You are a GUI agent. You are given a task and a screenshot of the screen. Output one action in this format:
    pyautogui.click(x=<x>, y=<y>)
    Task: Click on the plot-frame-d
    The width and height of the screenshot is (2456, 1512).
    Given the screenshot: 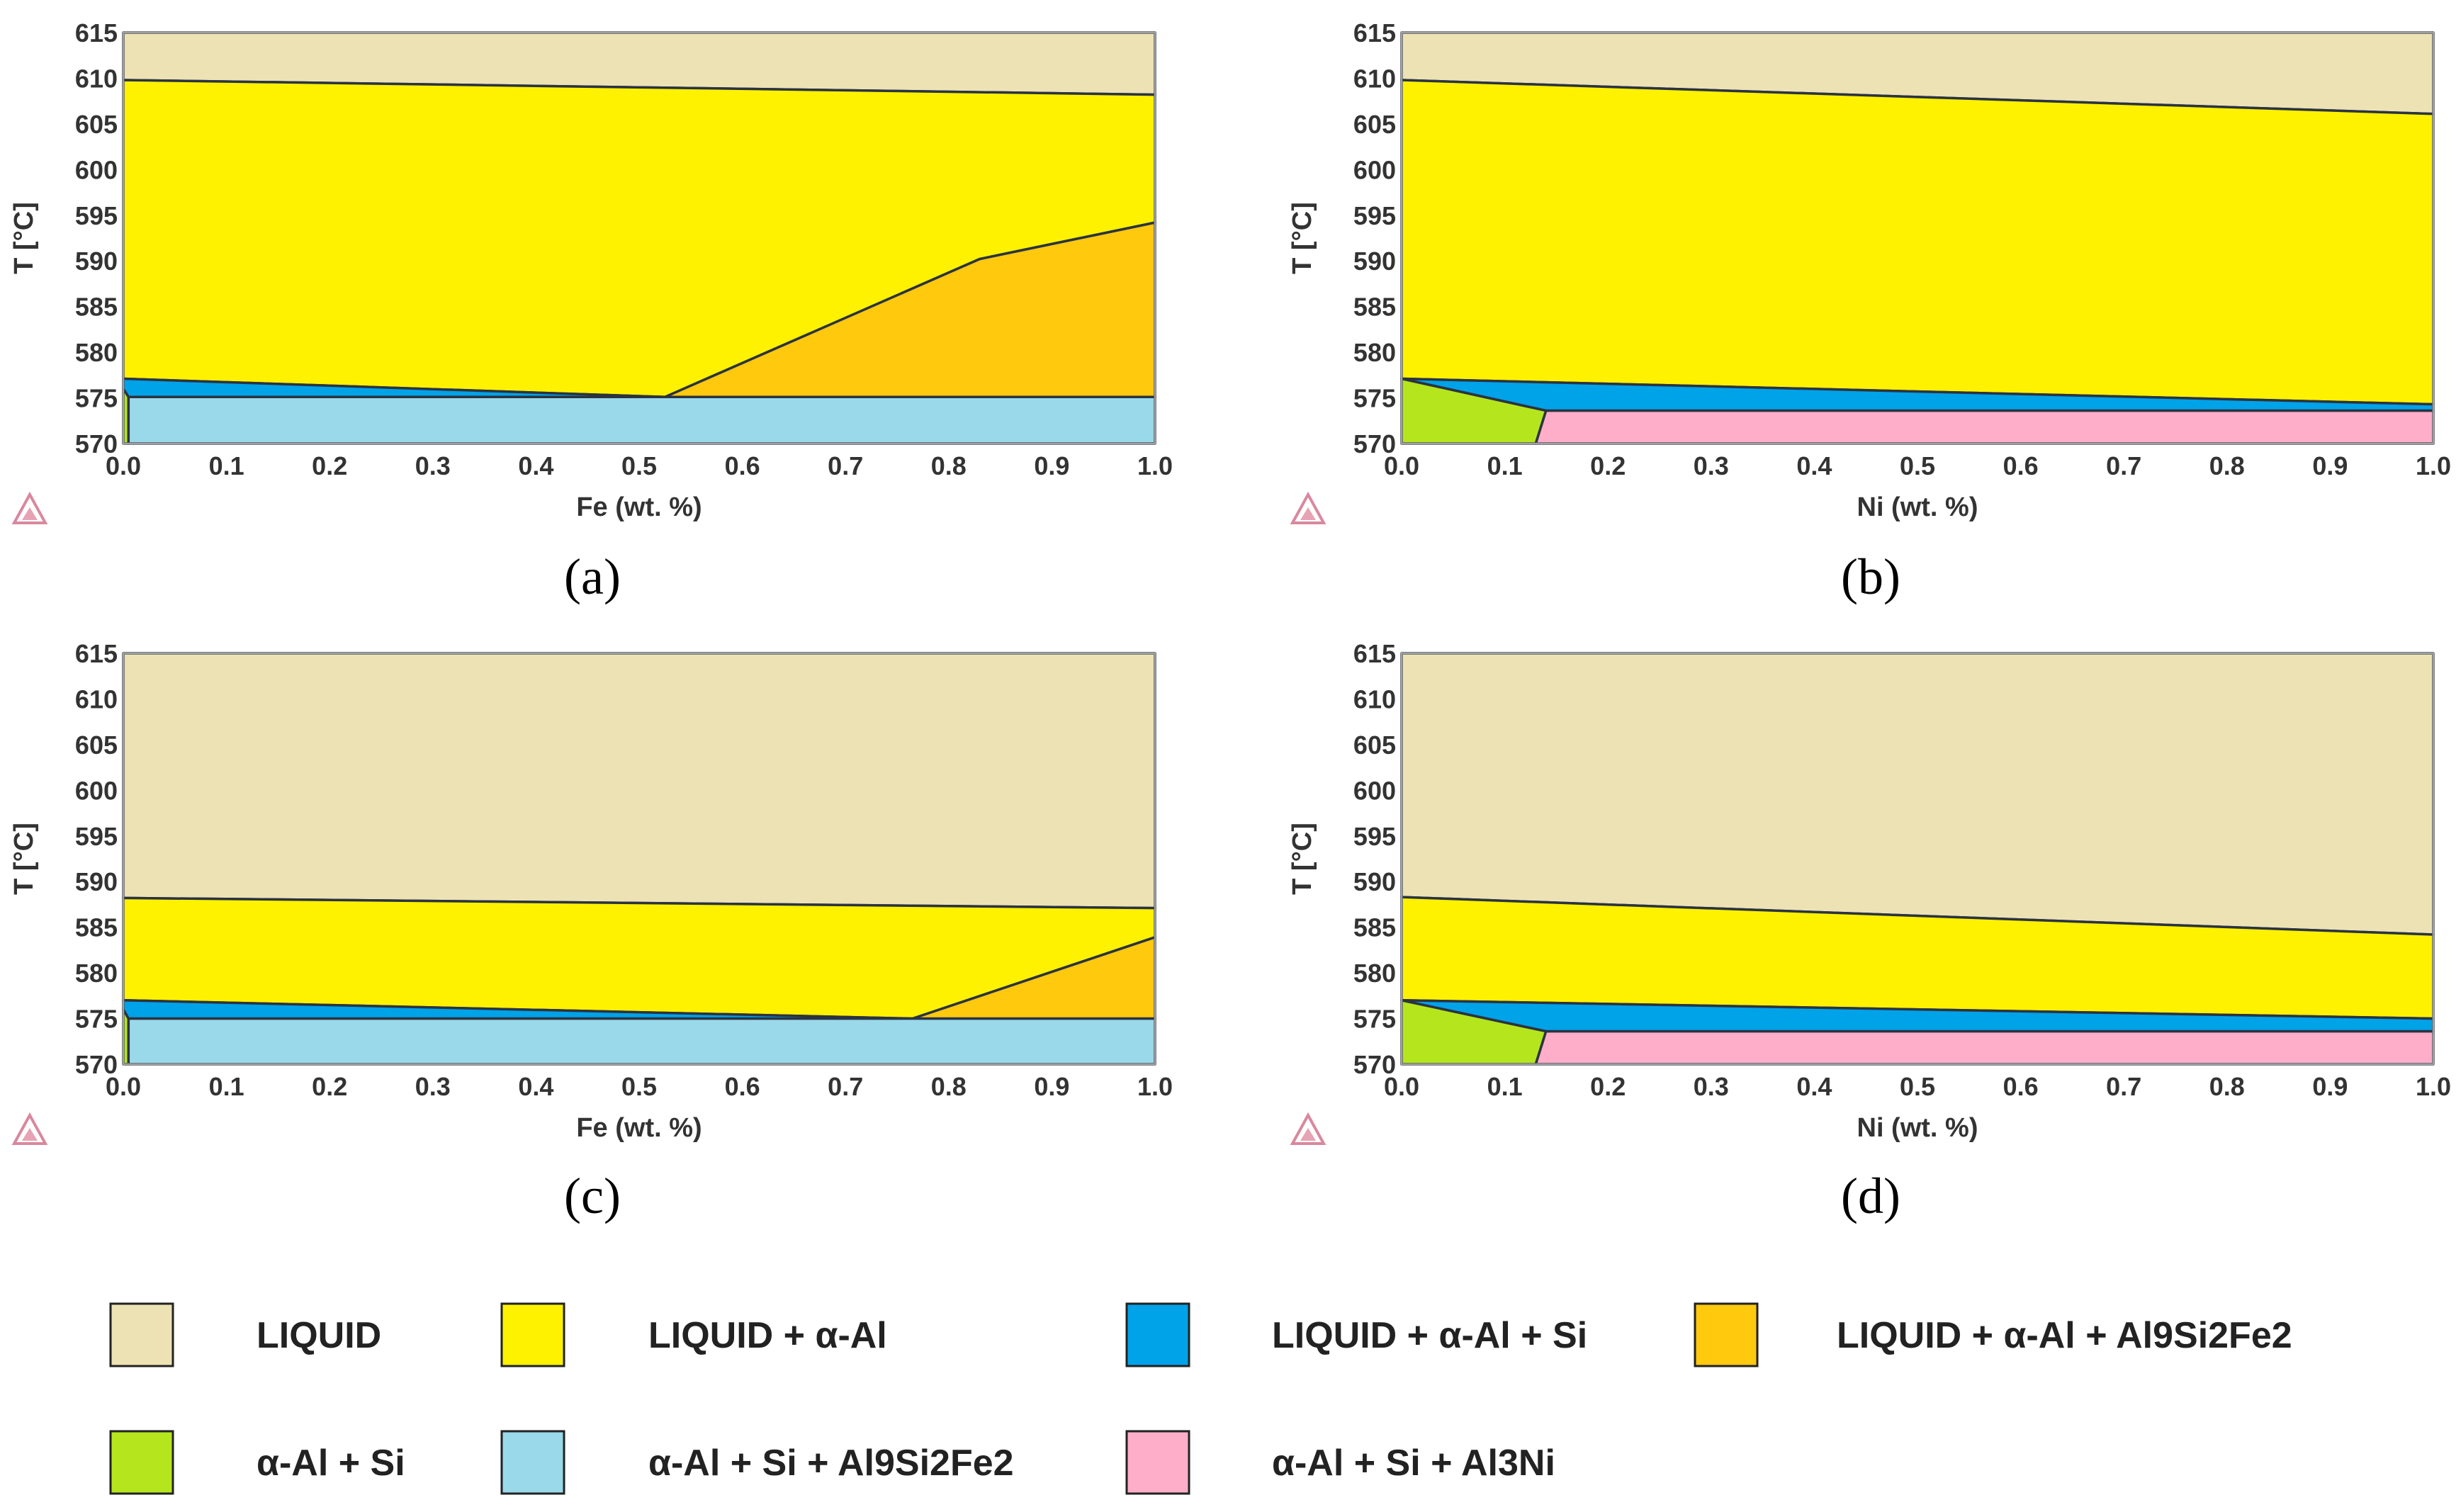 What is the action you would take?
    pyautogui.click(x=1917, y=859)
    